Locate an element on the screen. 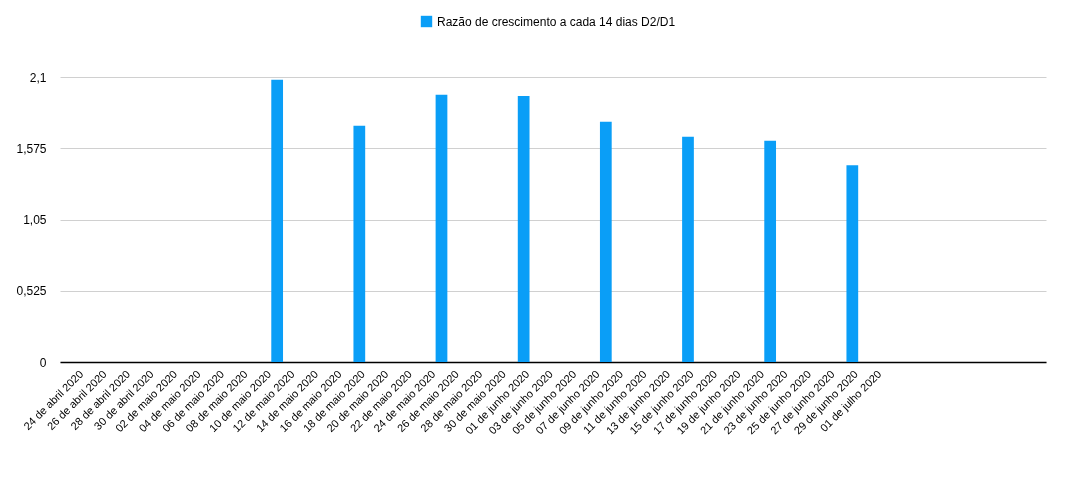 This screenshot has width=1074, height=499. y-tick-label: 1,575 is located at coordinates (31, 148).